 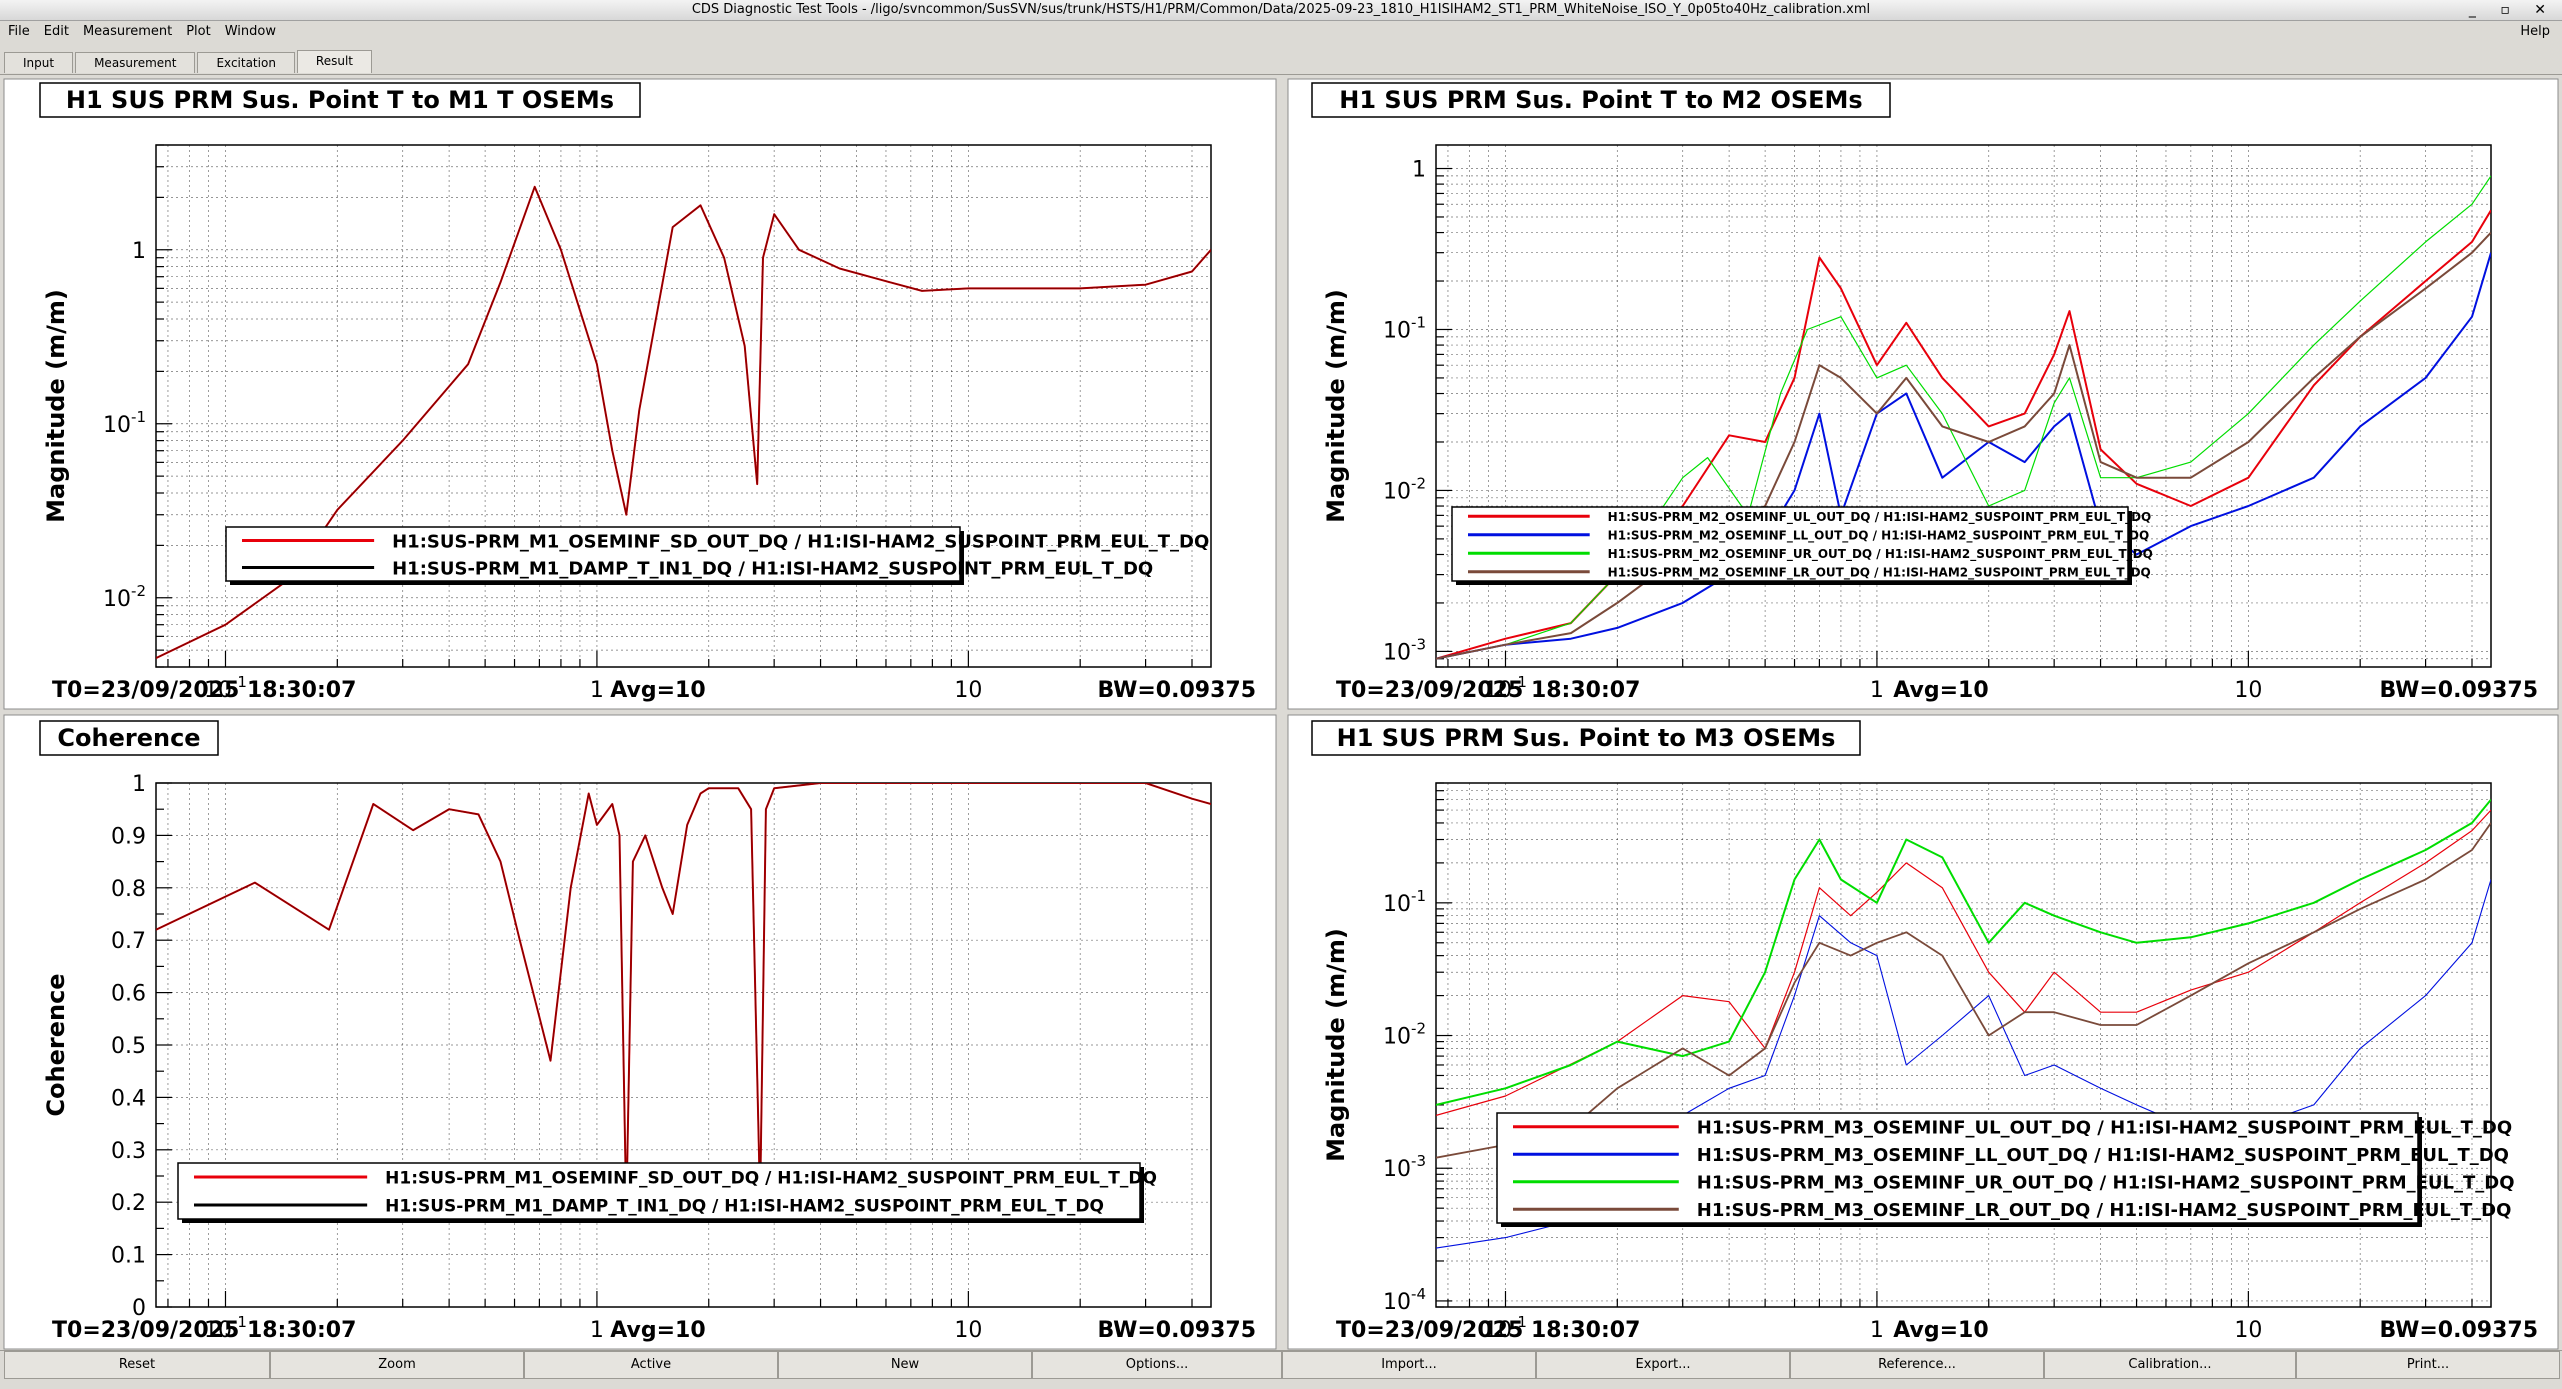 What do you see at coordinates (56, 31) in the screenshot?
I see `menu-edit: Edit` at bounding box center [56, 31].